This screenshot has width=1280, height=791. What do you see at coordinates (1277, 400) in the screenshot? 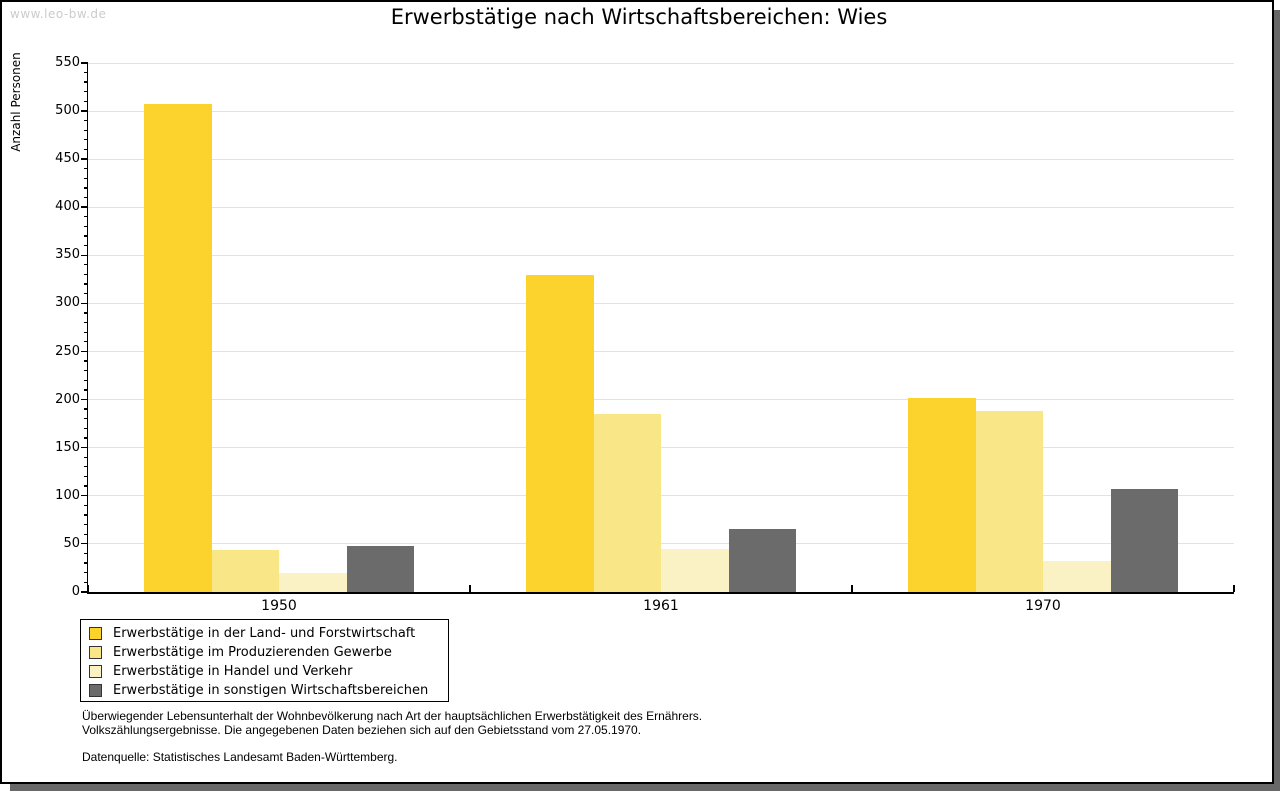
I see `page-drop-shadow-right` at bounding box center [1277, 400].